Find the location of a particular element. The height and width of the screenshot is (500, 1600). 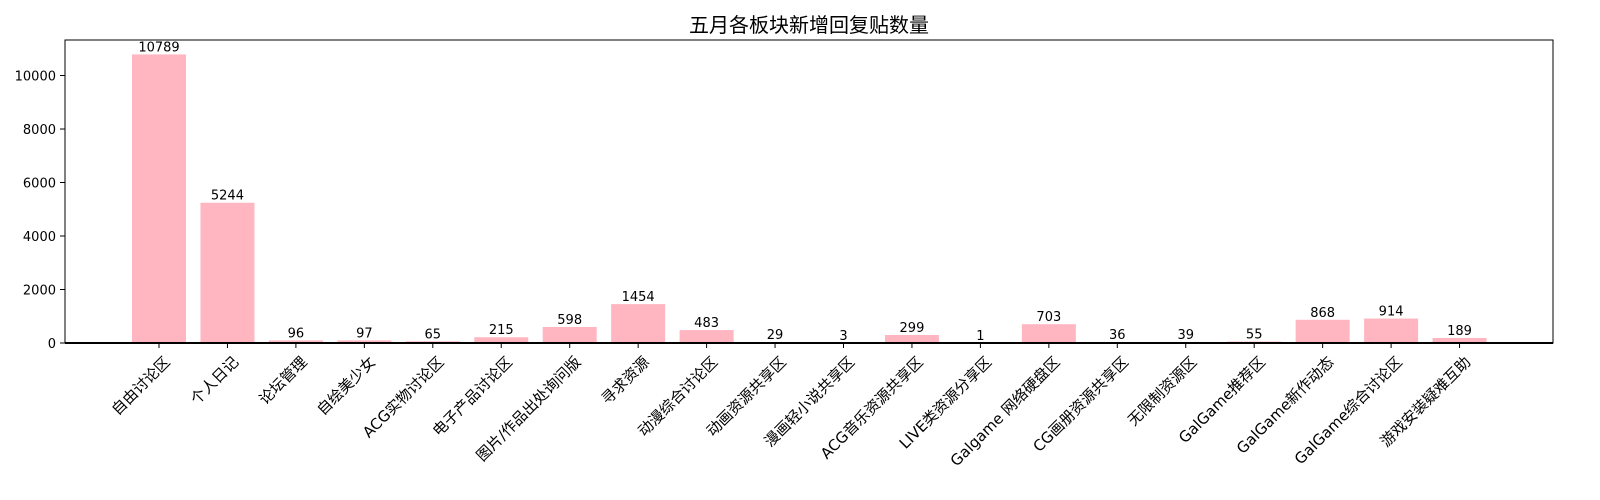

bar-value-label: 598 is located at coordinates (569, 320).